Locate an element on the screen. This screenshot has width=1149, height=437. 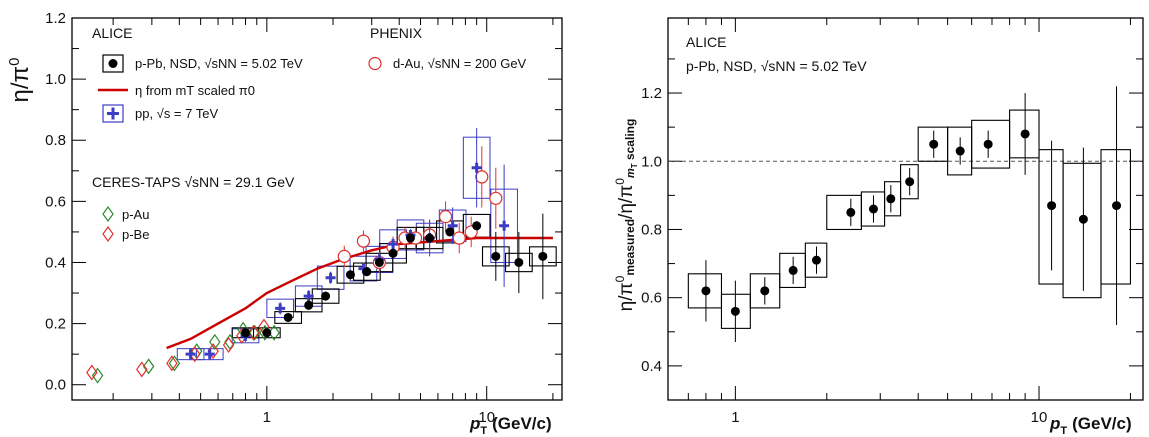
right-y-axis-label: η/π0measured/η/π0mT scaling is located at coordinates (626, 215).